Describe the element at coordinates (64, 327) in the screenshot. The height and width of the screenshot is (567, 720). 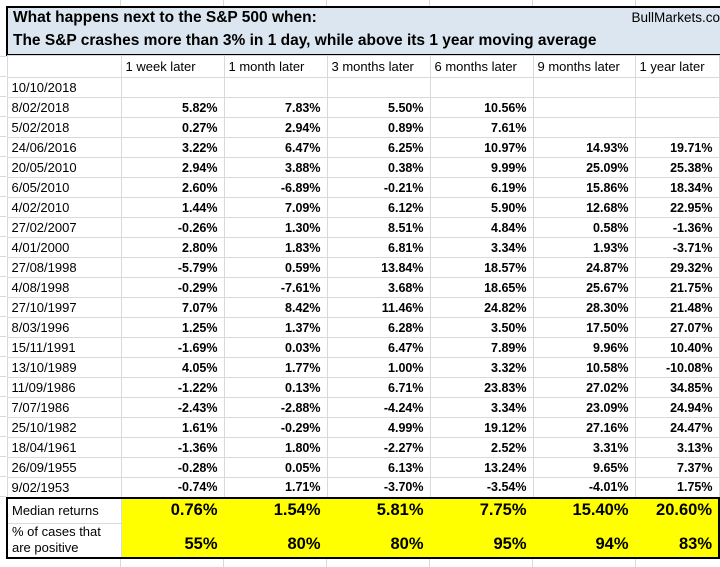
I see `event-date-cell: 8/03/1996` at that location.